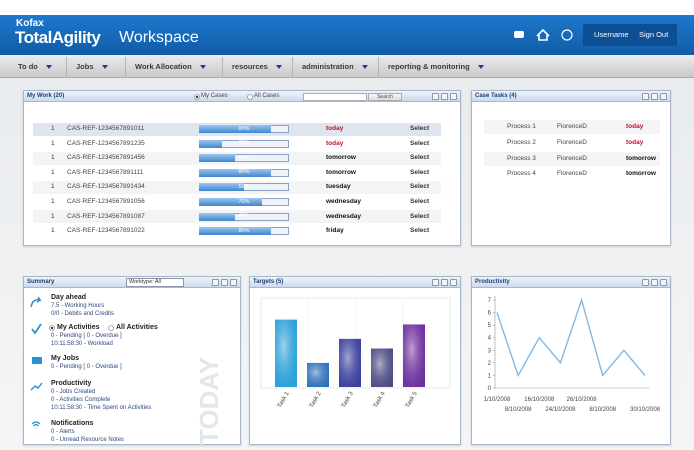 The height and width of the screenshot is (450, 694). I want to click on due: friday, so click(335, 231).